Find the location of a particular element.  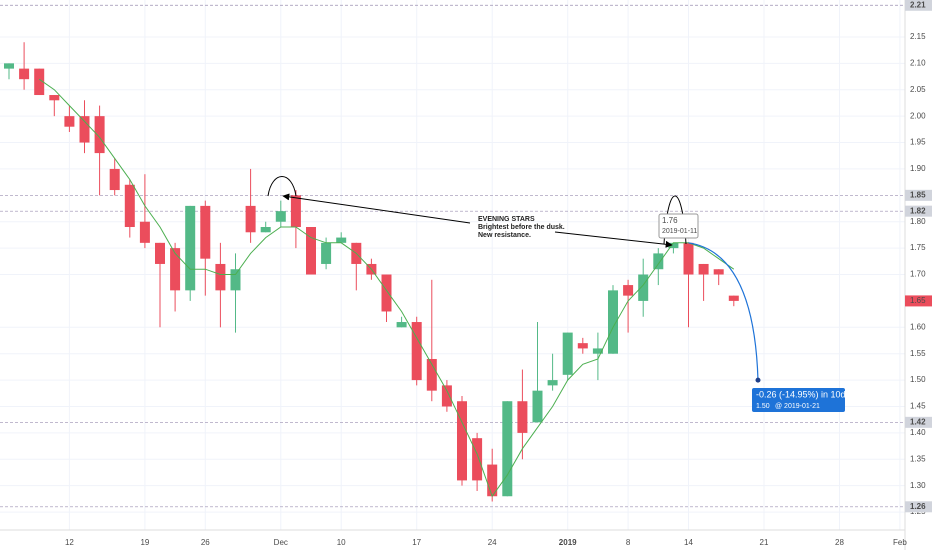

price-tag-label: 1.42 is located at coordinates (918, 421).